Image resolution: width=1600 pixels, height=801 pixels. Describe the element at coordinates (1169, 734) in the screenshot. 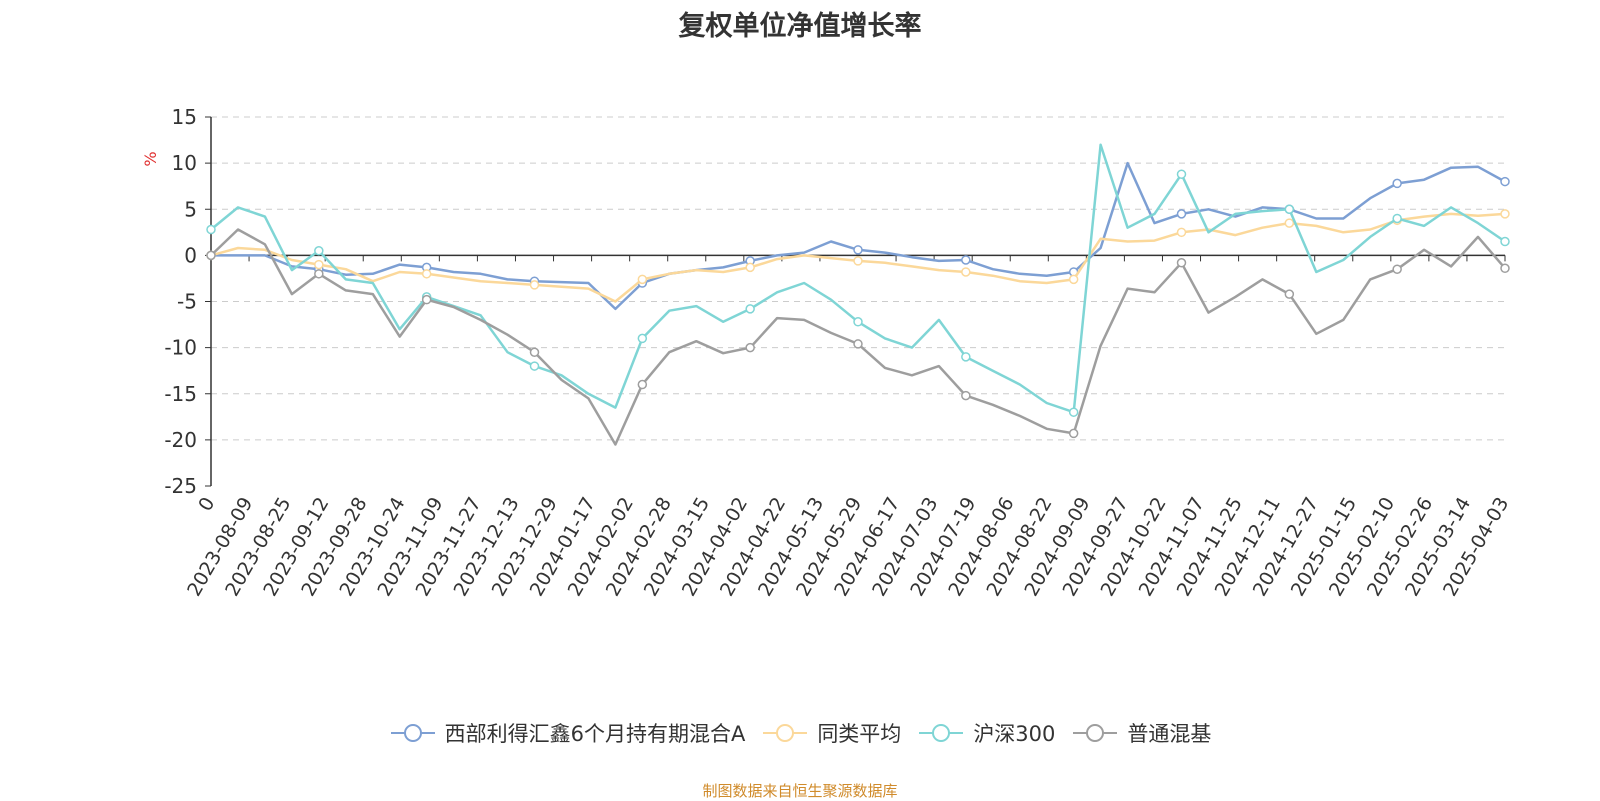

I see `legend-label: 普通混基` at that location.